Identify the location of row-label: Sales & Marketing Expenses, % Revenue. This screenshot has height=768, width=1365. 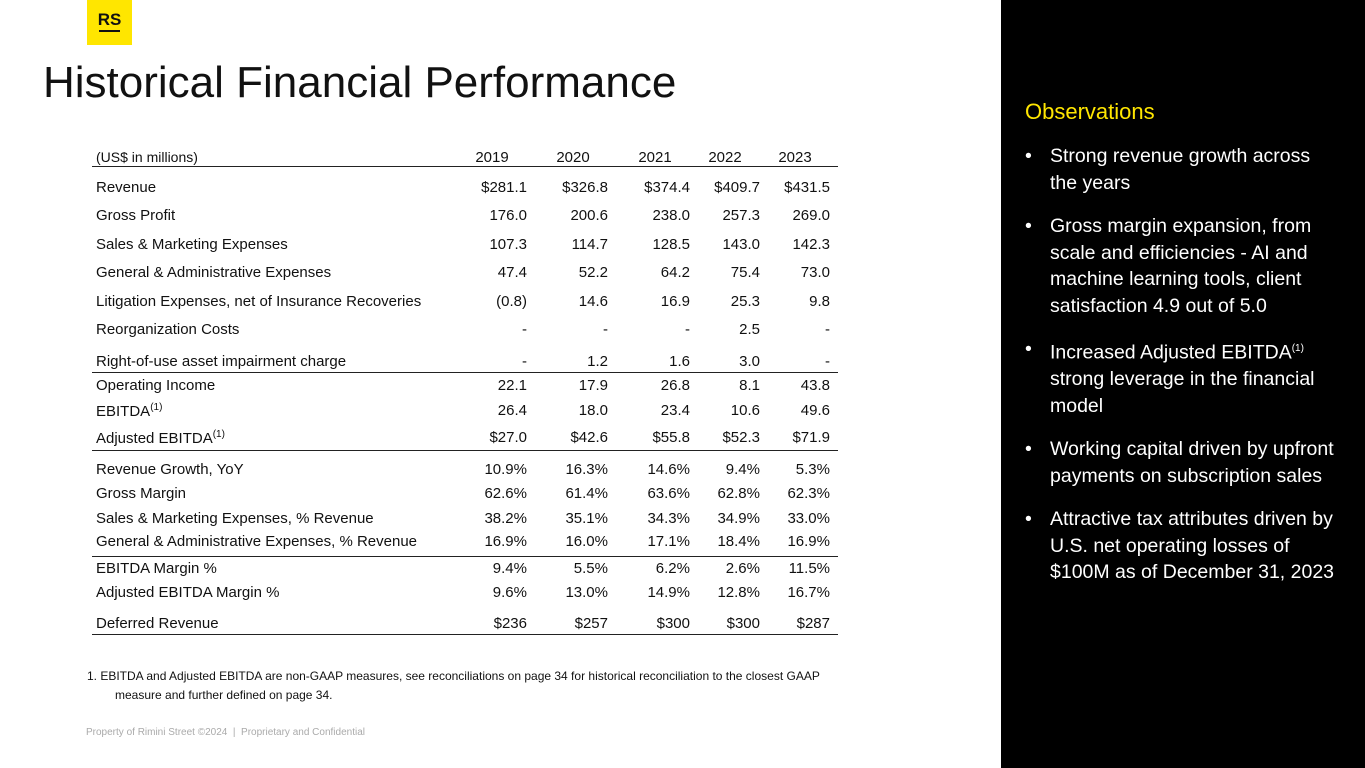
(235, 518).